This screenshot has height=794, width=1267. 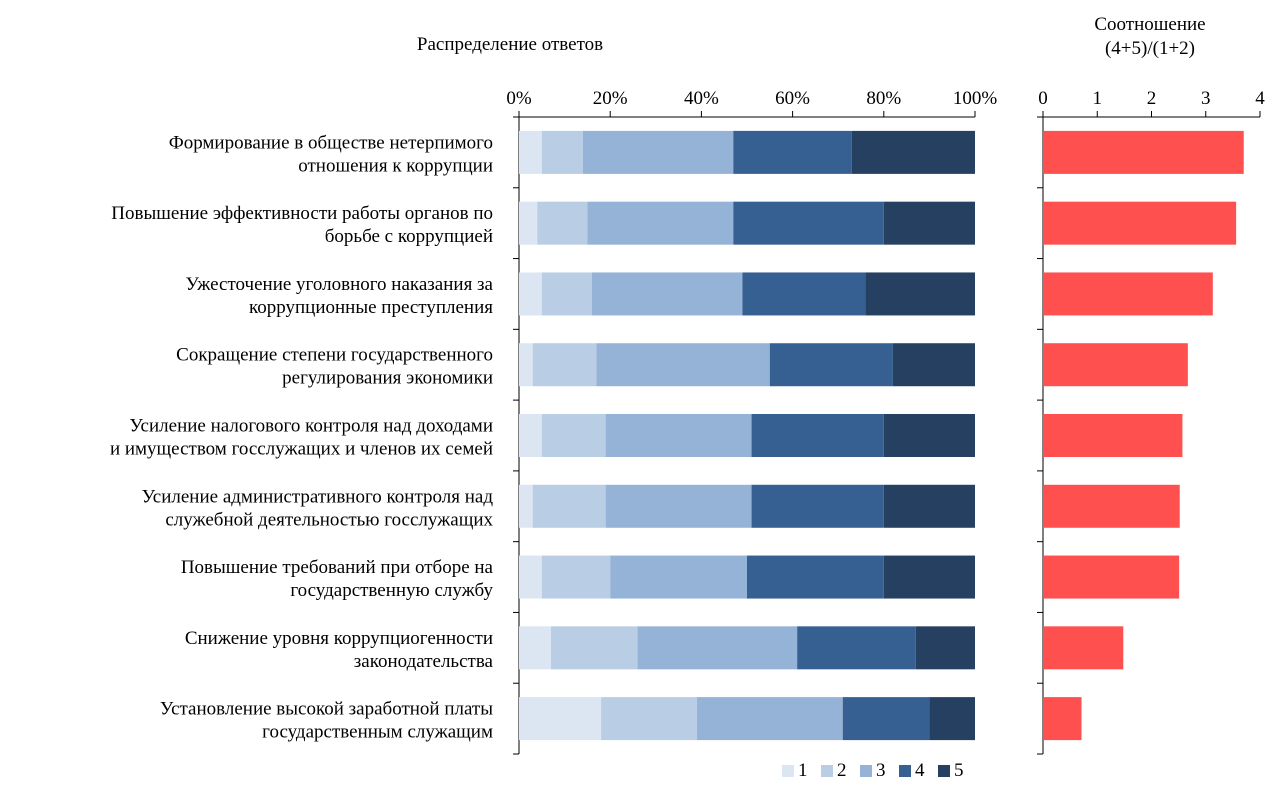 What do you see at coordinates (1152, 98) in the screenshot?
I see `ratio-x-tick-label: 2` at bounding box center [1152, 98].